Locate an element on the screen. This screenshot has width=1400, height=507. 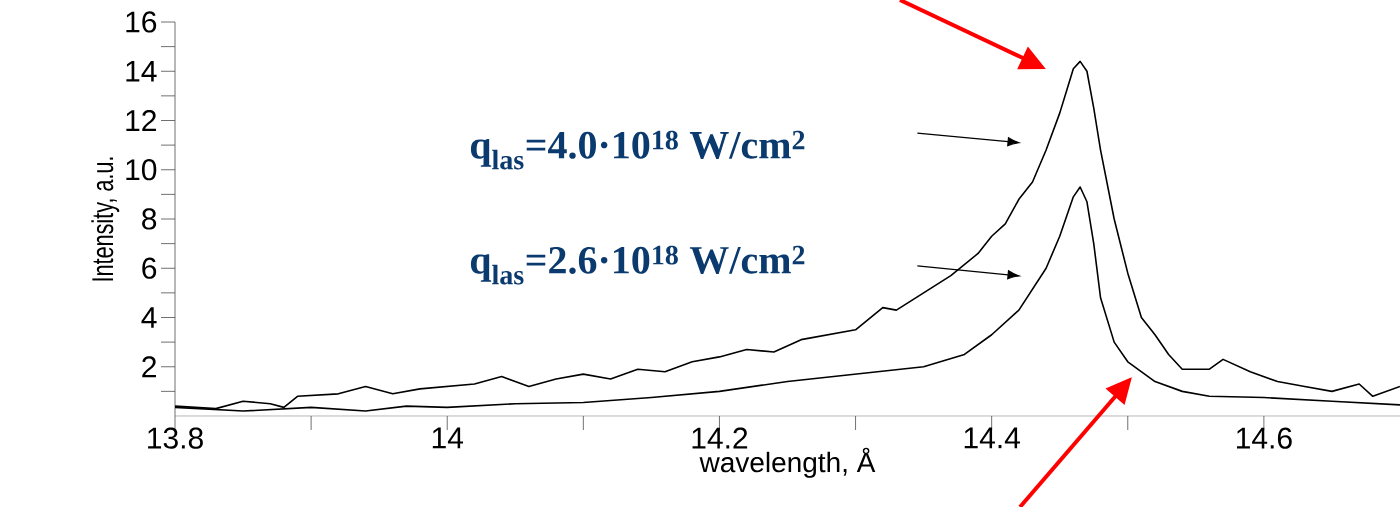
y-tick-label: 6 is located at coordinates (149, 268).